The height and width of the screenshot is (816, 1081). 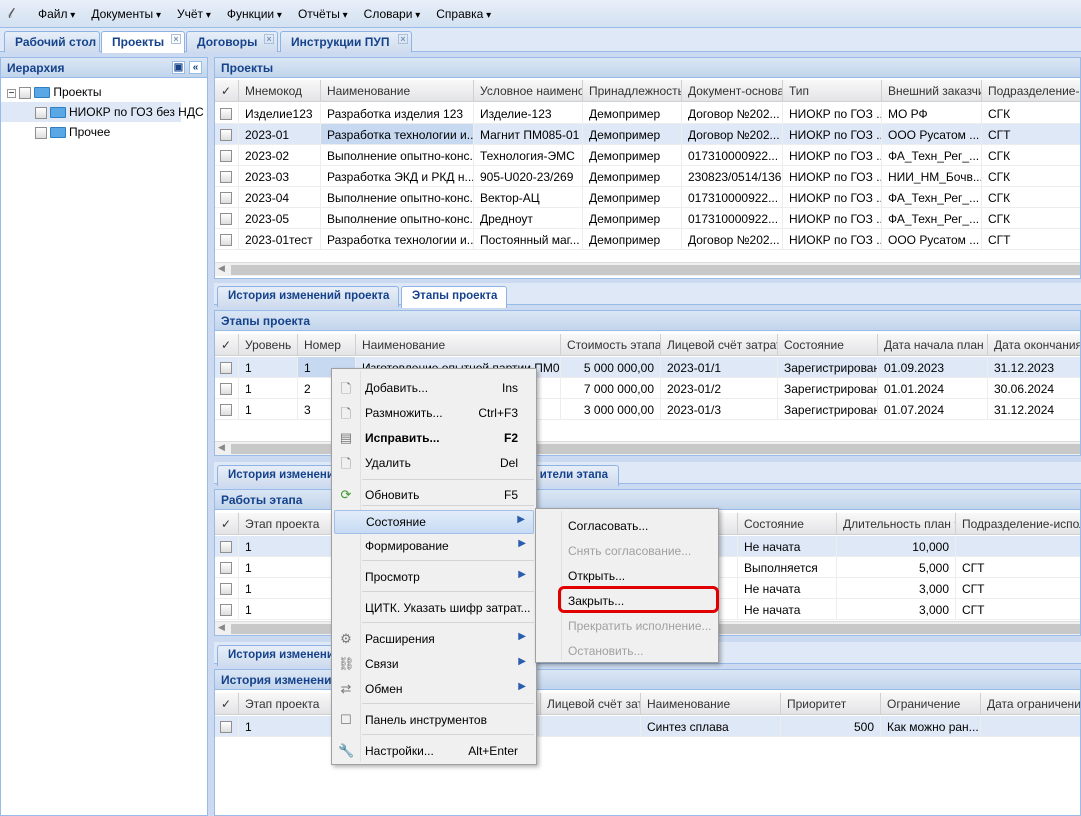 What do you see at coordinates (434, 640) in the screenshot?
I see `context-menu-item: ⚙ Расширения ▶` at bounding box center [434, 640].